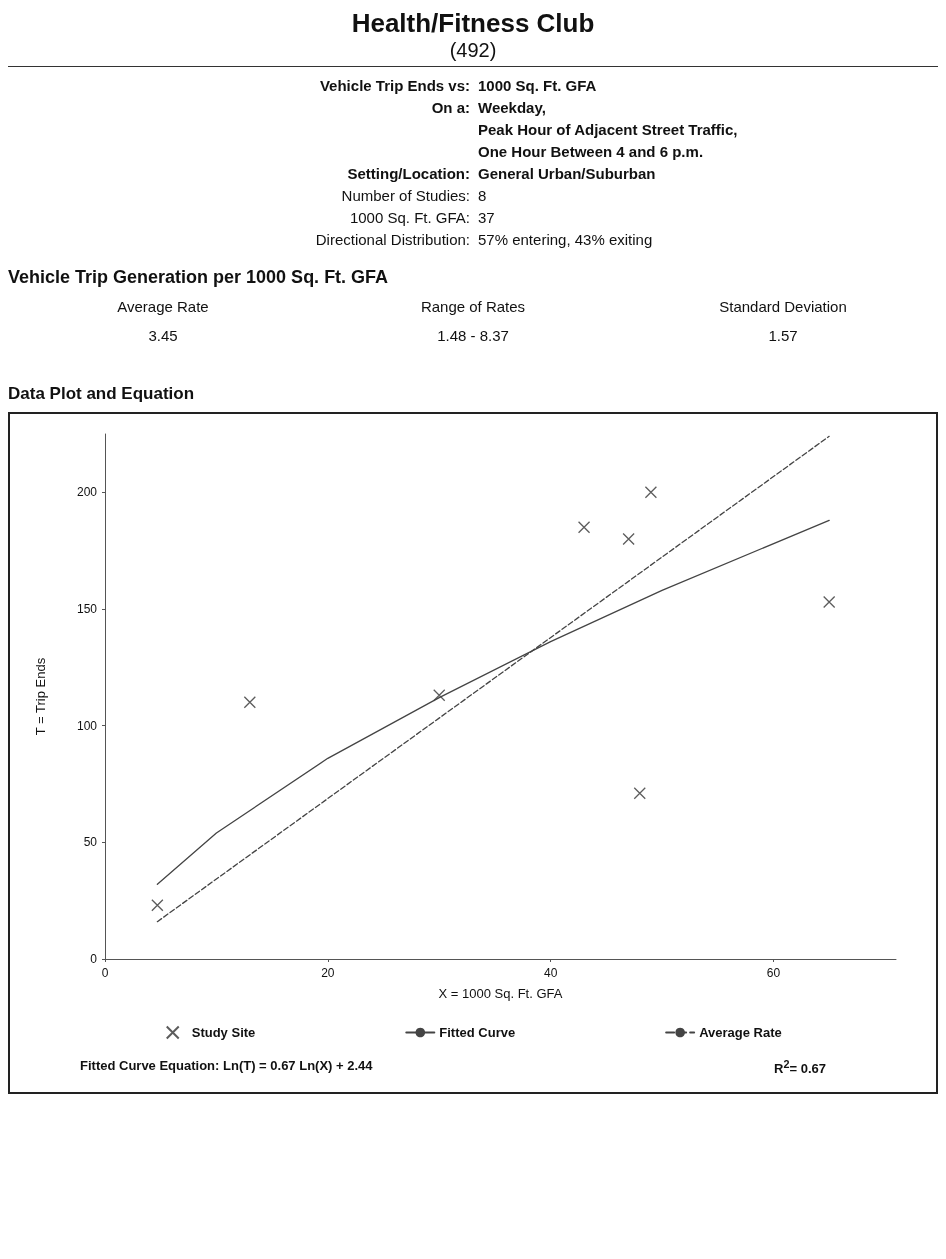 The image size is (946, 1259). Describe the element at coordinates (163, 335) in the screenshot. I see `text: 3.45` at that location.